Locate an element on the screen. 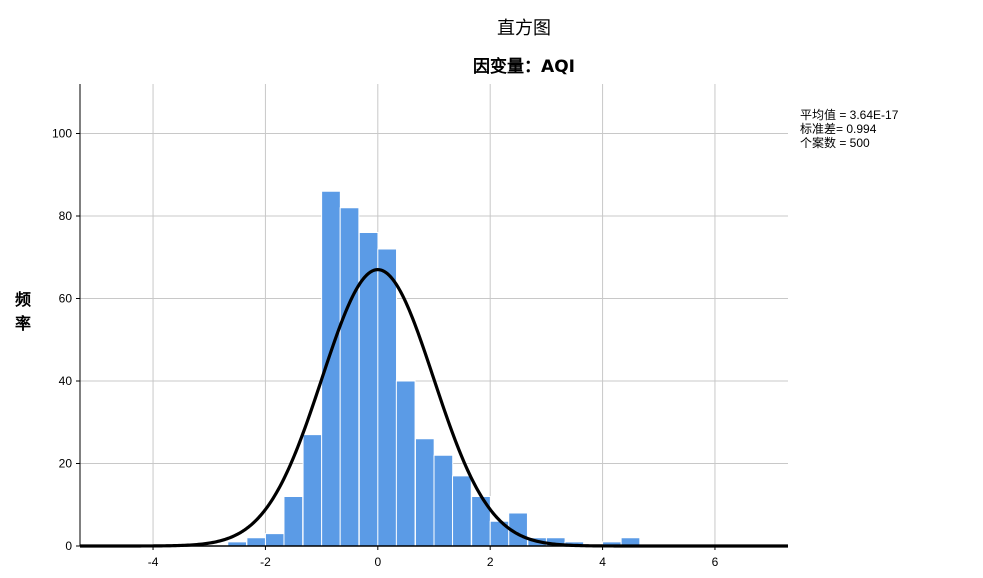  x-tick-label: 2 is located at coordinates (490, 562).